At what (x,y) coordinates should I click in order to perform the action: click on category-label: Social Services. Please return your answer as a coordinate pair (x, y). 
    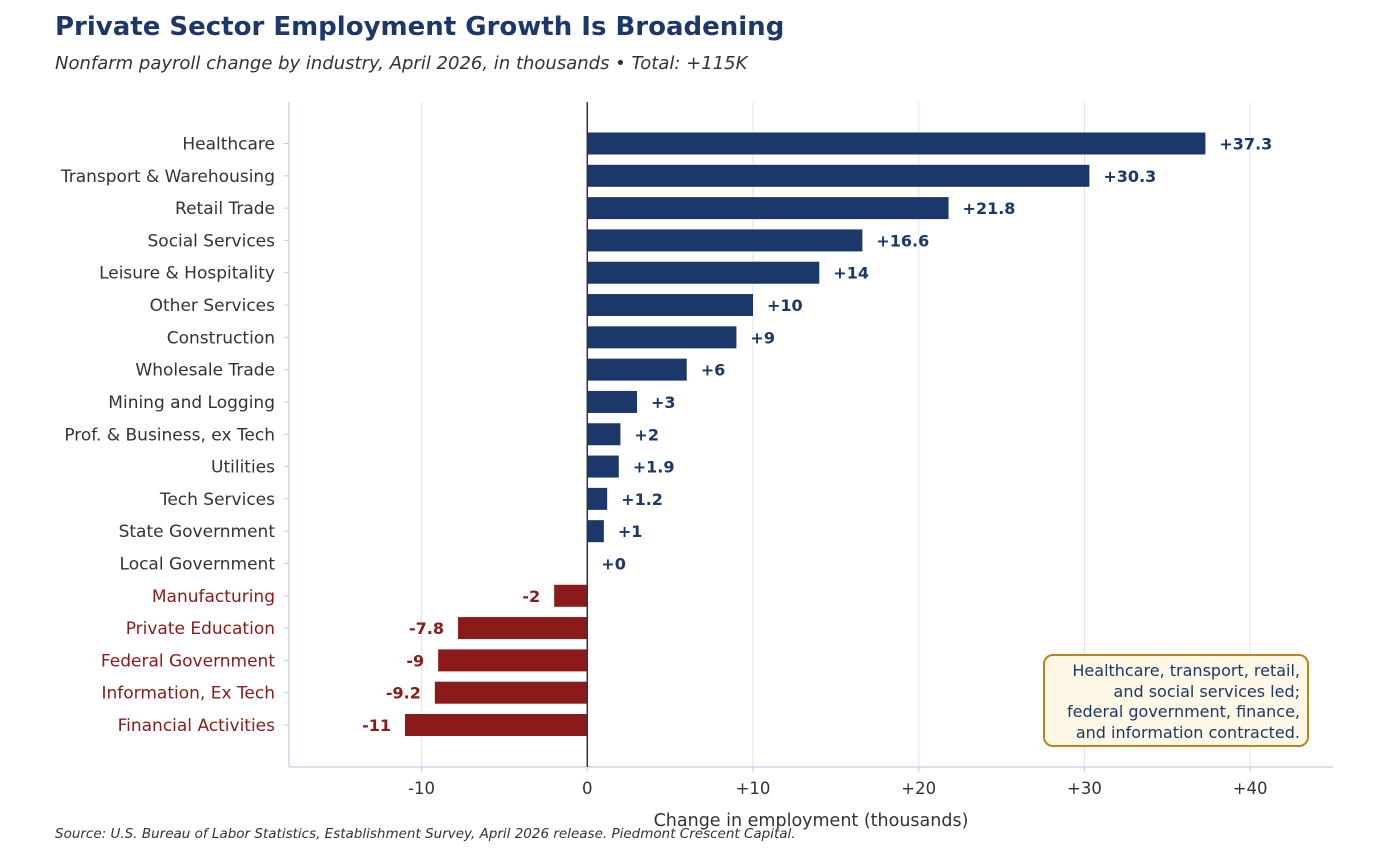
    Looking at the image, I should click on (212, 241).